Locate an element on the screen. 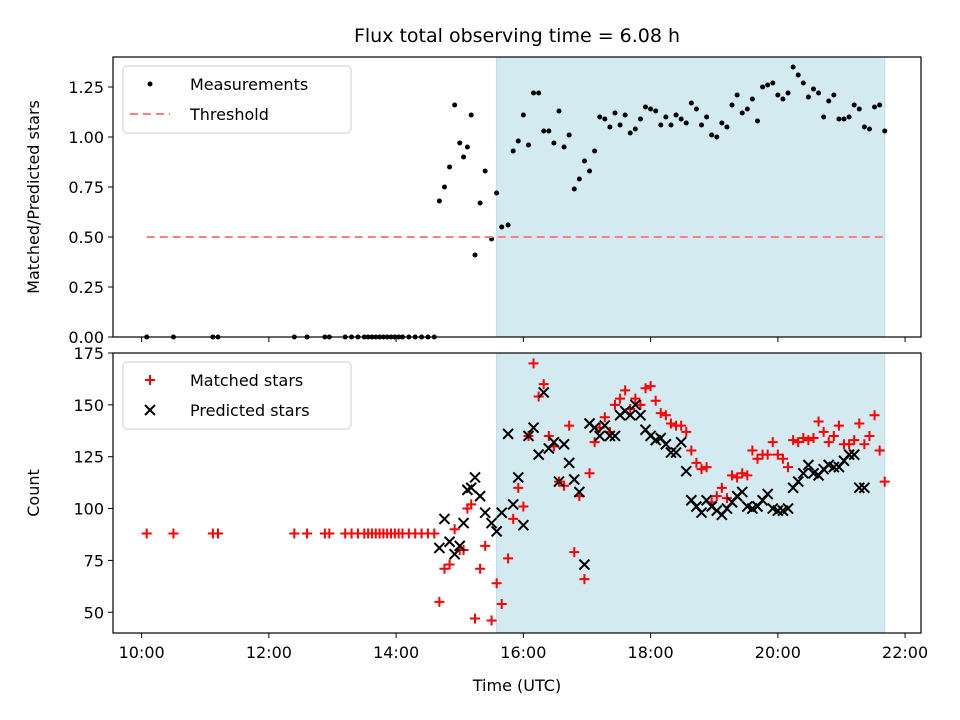 This screenshot has height=720, width=960. x-tick-label: 10:00 is located at coordinates (142, 652).